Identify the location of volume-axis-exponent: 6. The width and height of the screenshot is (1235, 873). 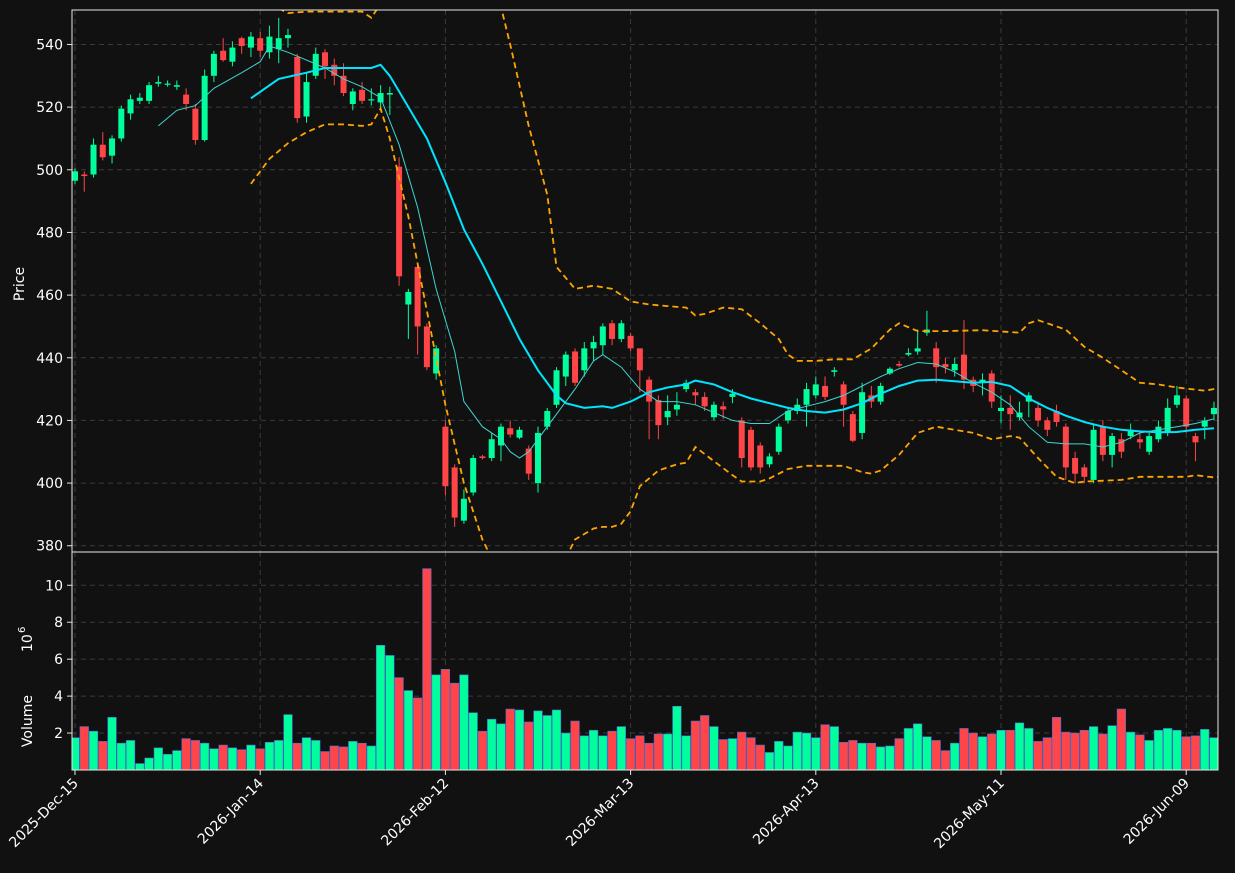
(22, 630).